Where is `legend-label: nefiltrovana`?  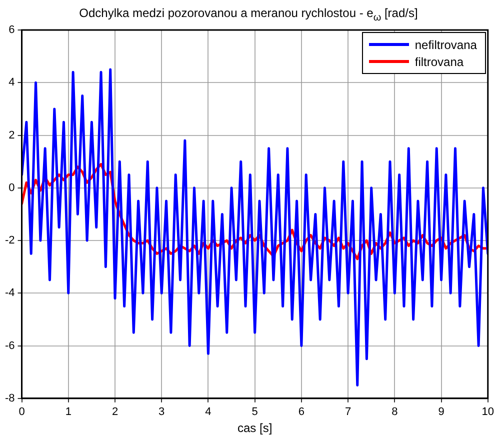
legend-label: nefiltrovana is located at coordinates (445, 45).